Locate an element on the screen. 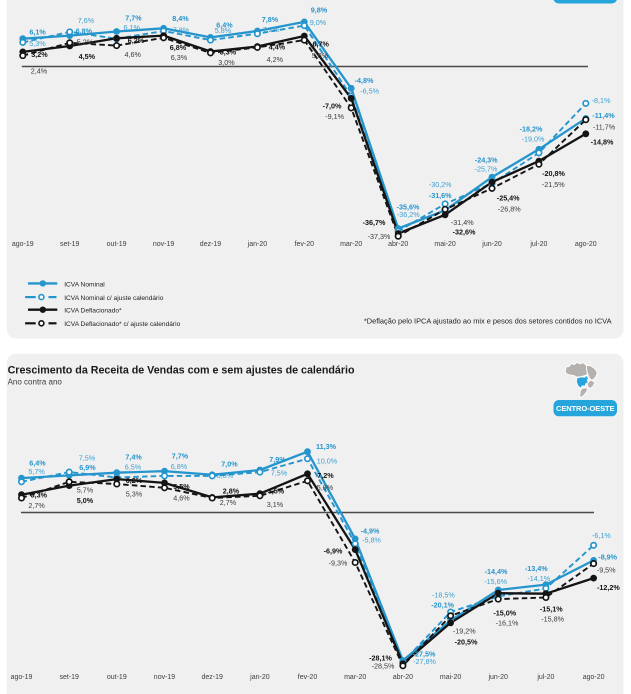 The height and width of the screenshot is (694, 631). svg-text: -9,3% is located at coordinates (338, 563).